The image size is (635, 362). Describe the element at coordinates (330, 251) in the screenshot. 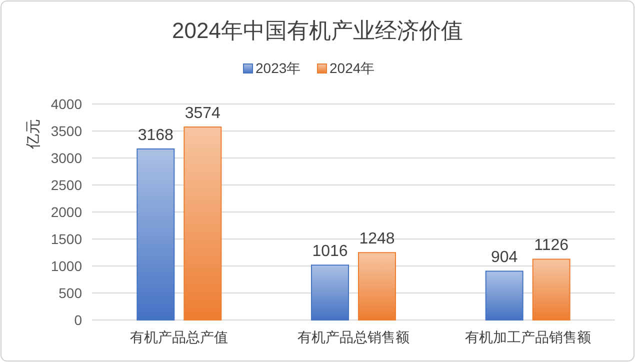

I see `data-label: 1016` at that location.